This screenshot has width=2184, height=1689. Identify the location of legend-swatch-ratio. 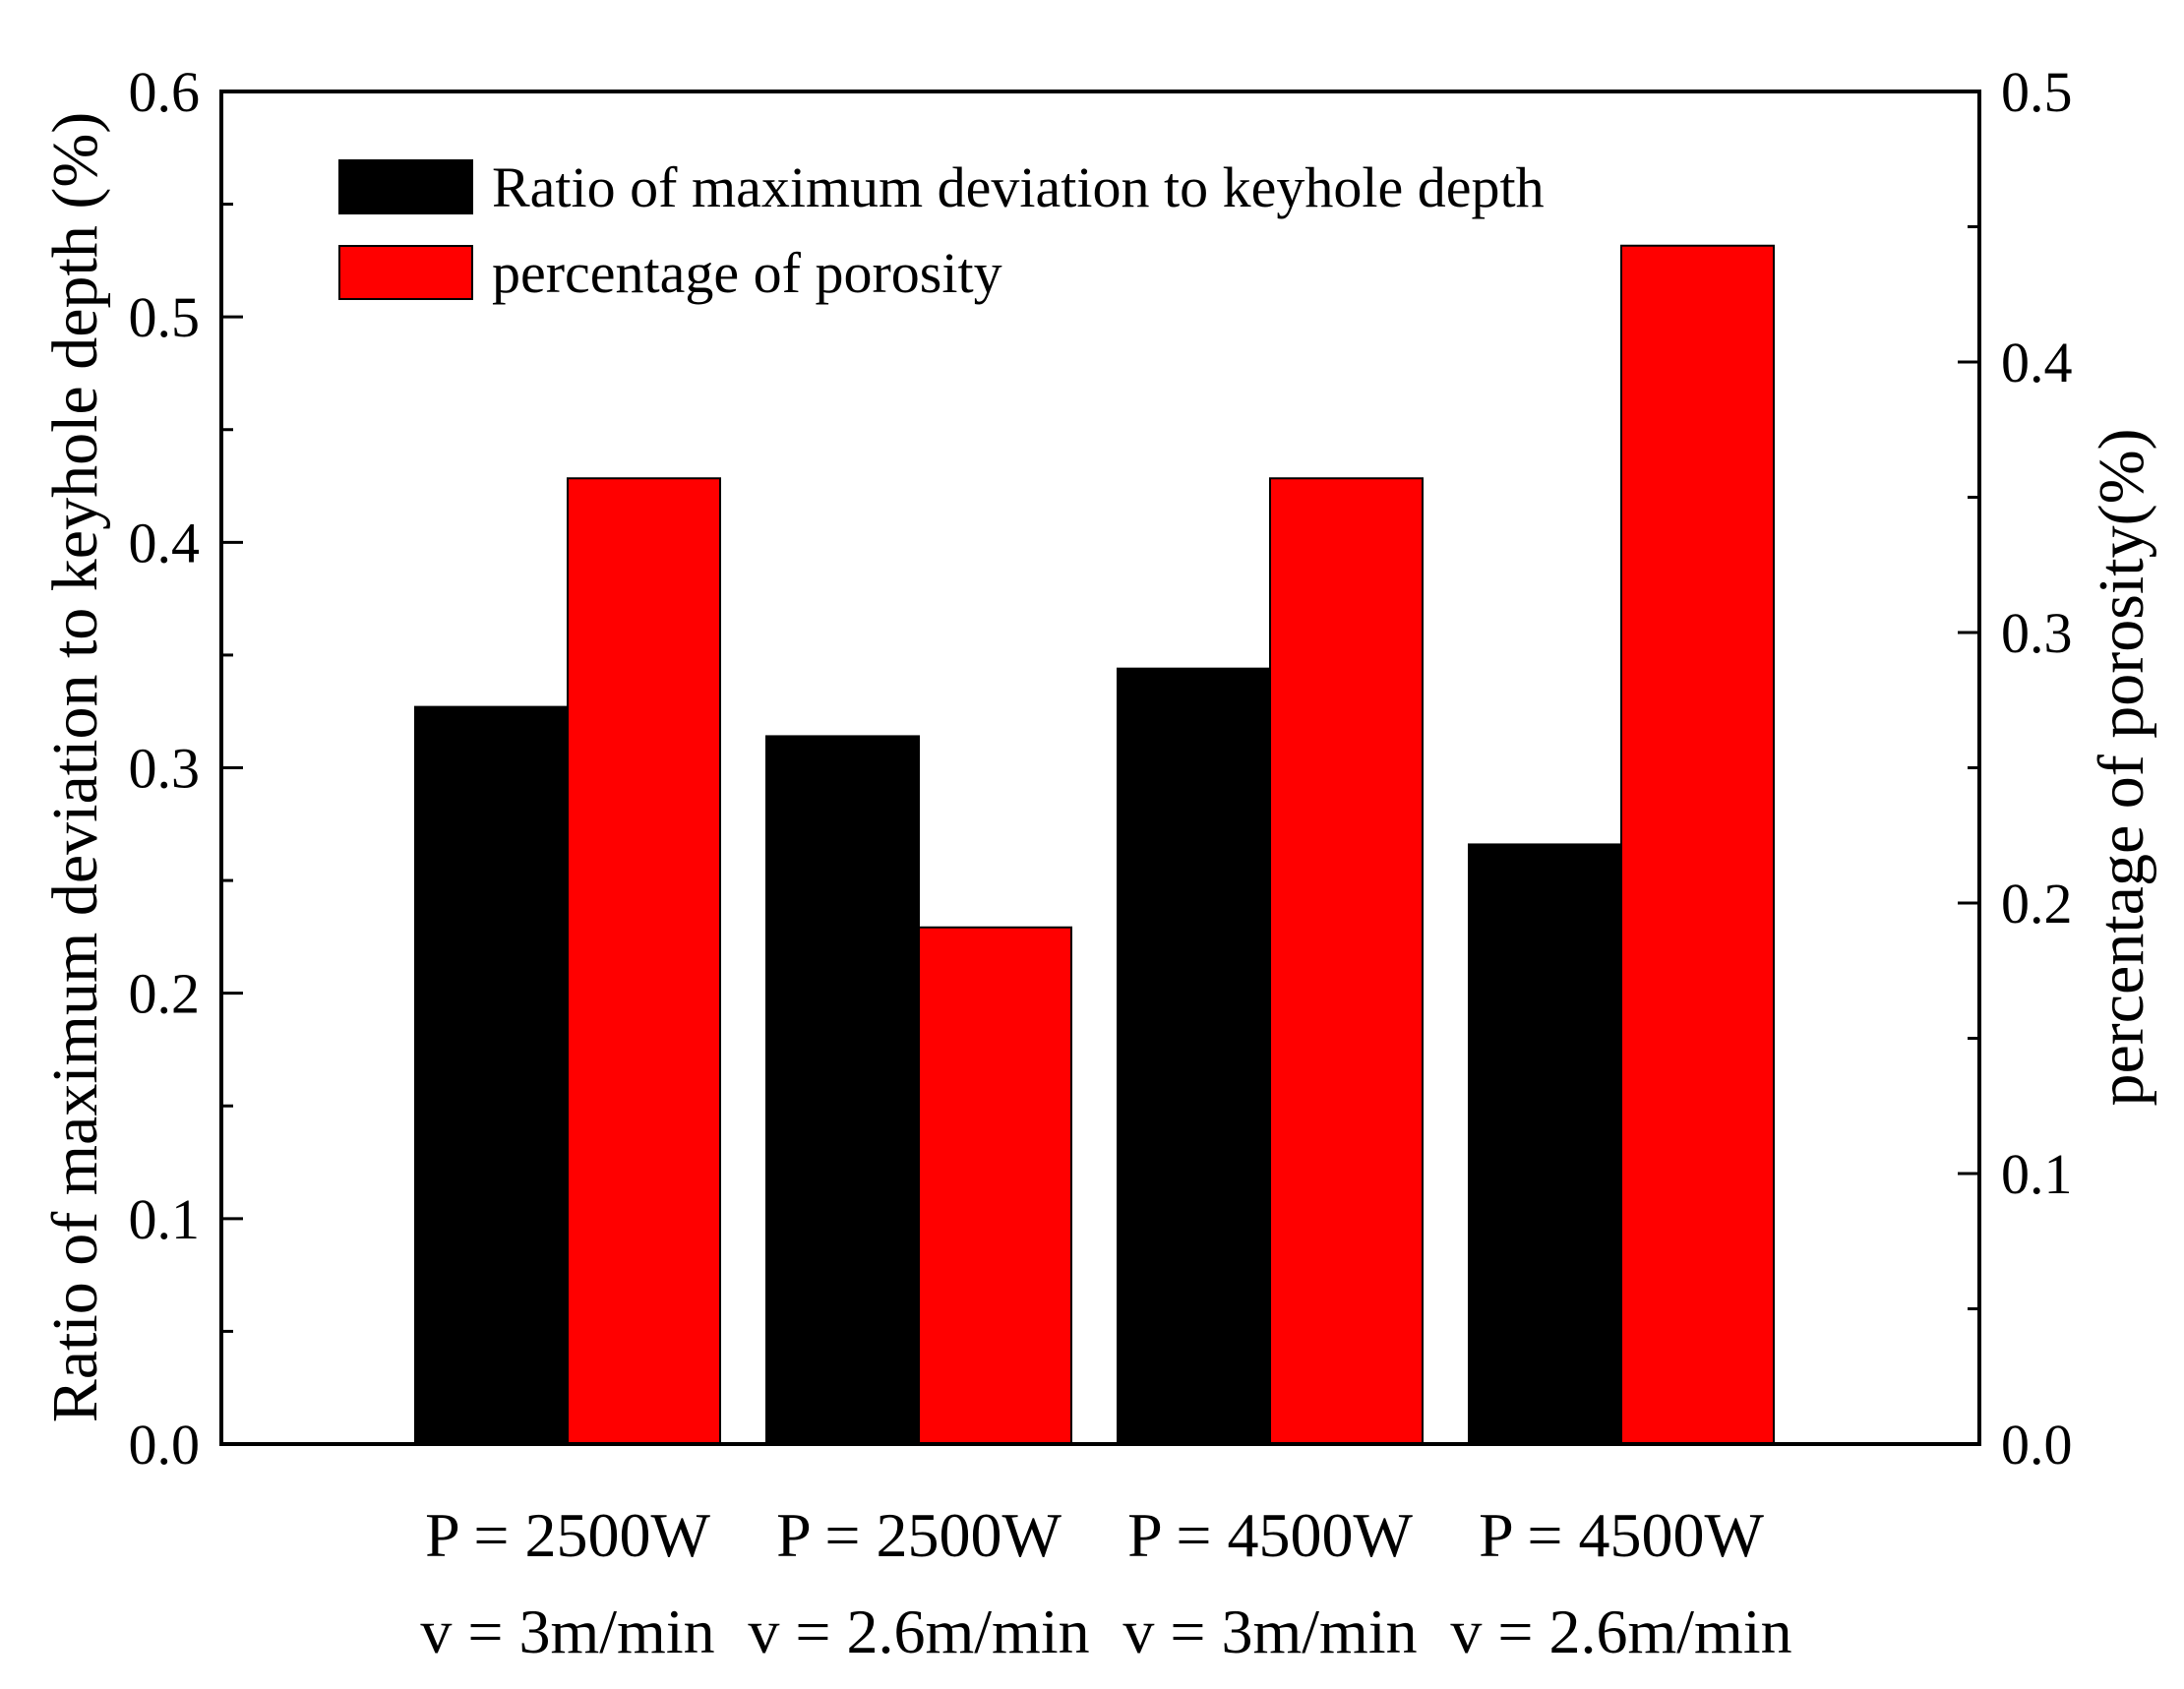
(405, 186).